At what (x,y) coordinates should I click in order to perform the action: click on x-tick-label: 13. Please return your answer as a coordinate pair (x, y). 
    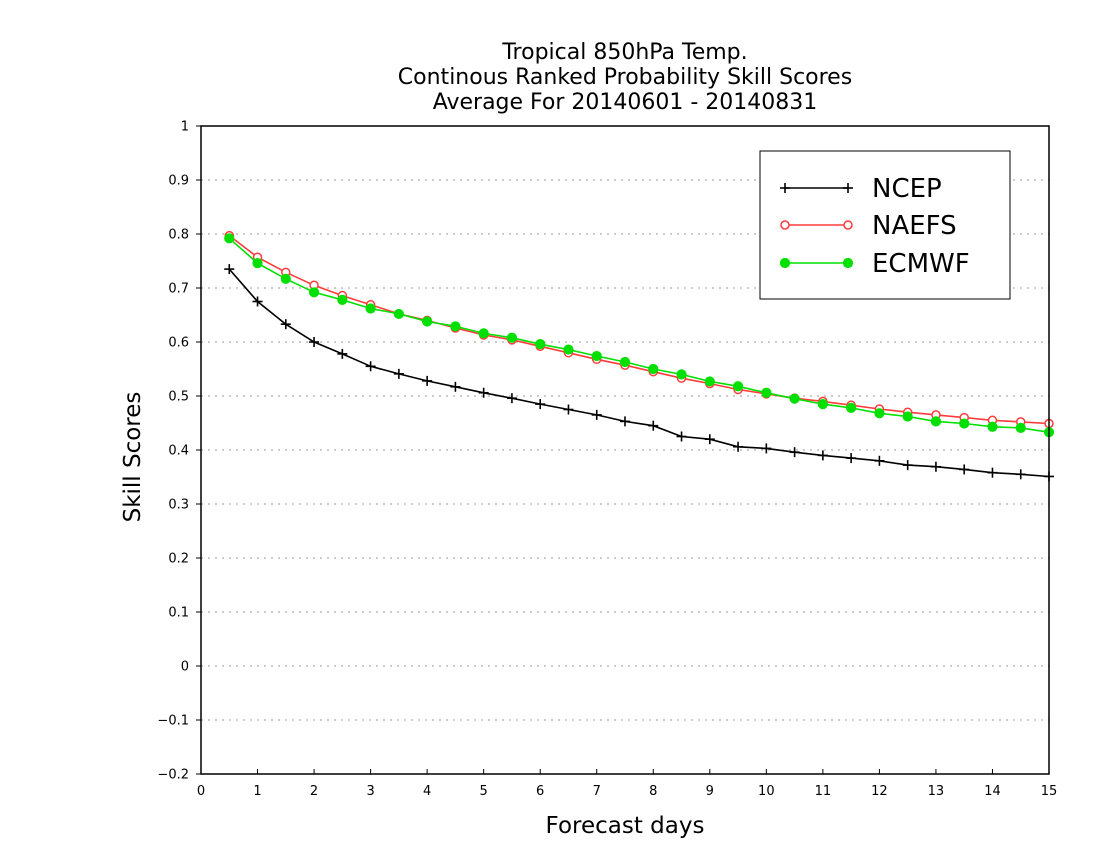
    Looking at the image, I should click on (936, 791).